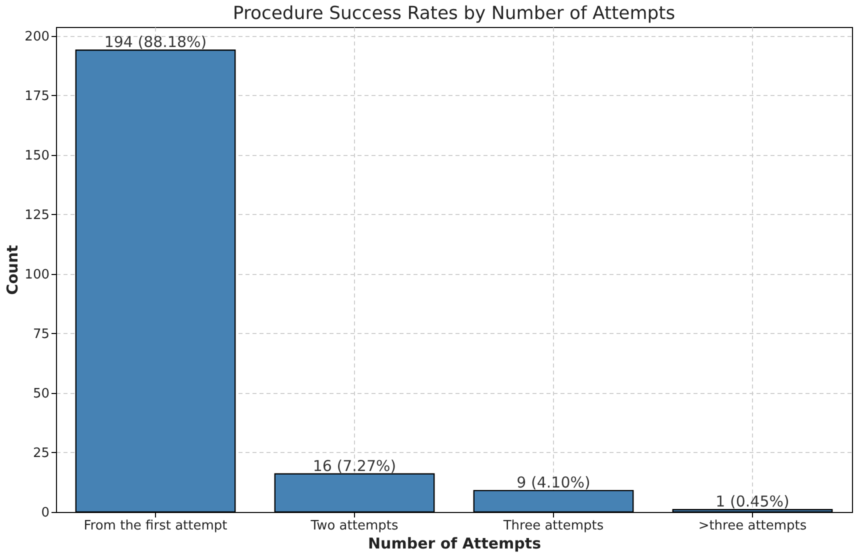  Describe the element at coordinates (354, 526) in the screenshot. I see `x-tick-label: Two attempts` at that location.